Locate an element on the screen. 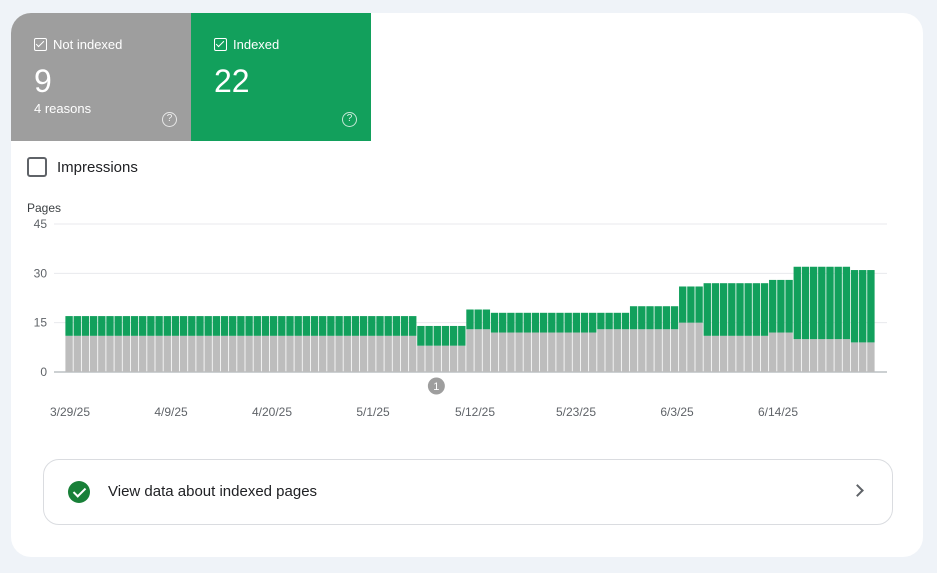 This screenshot has width=937, height=573. y-tick-label: 45 is located at coordinates (41, 224).